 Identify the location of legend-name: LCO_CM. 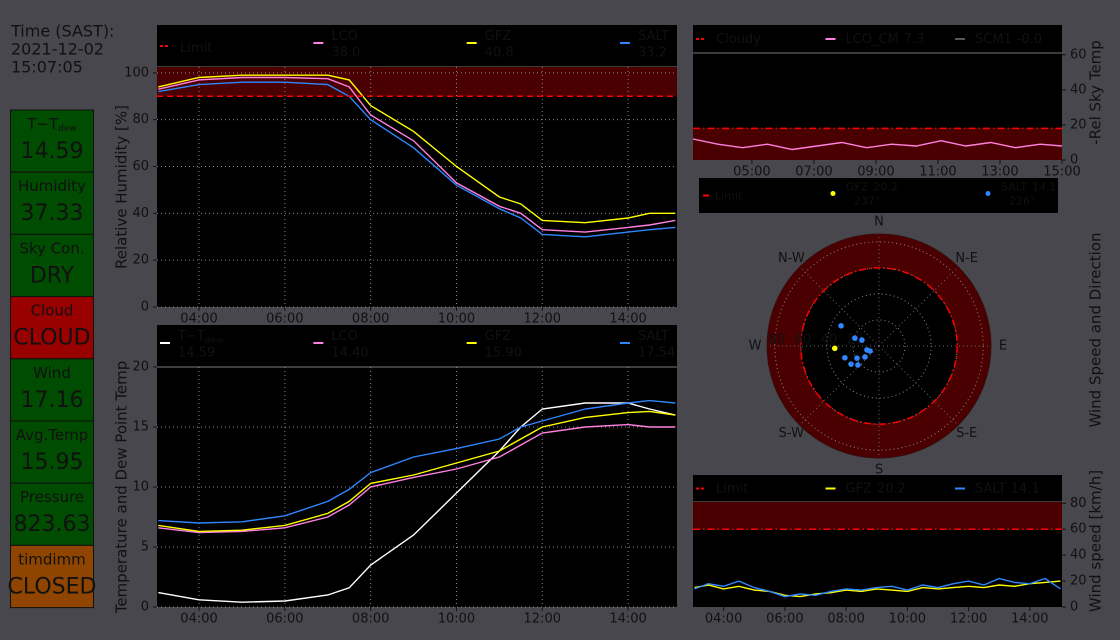
(872, 39).